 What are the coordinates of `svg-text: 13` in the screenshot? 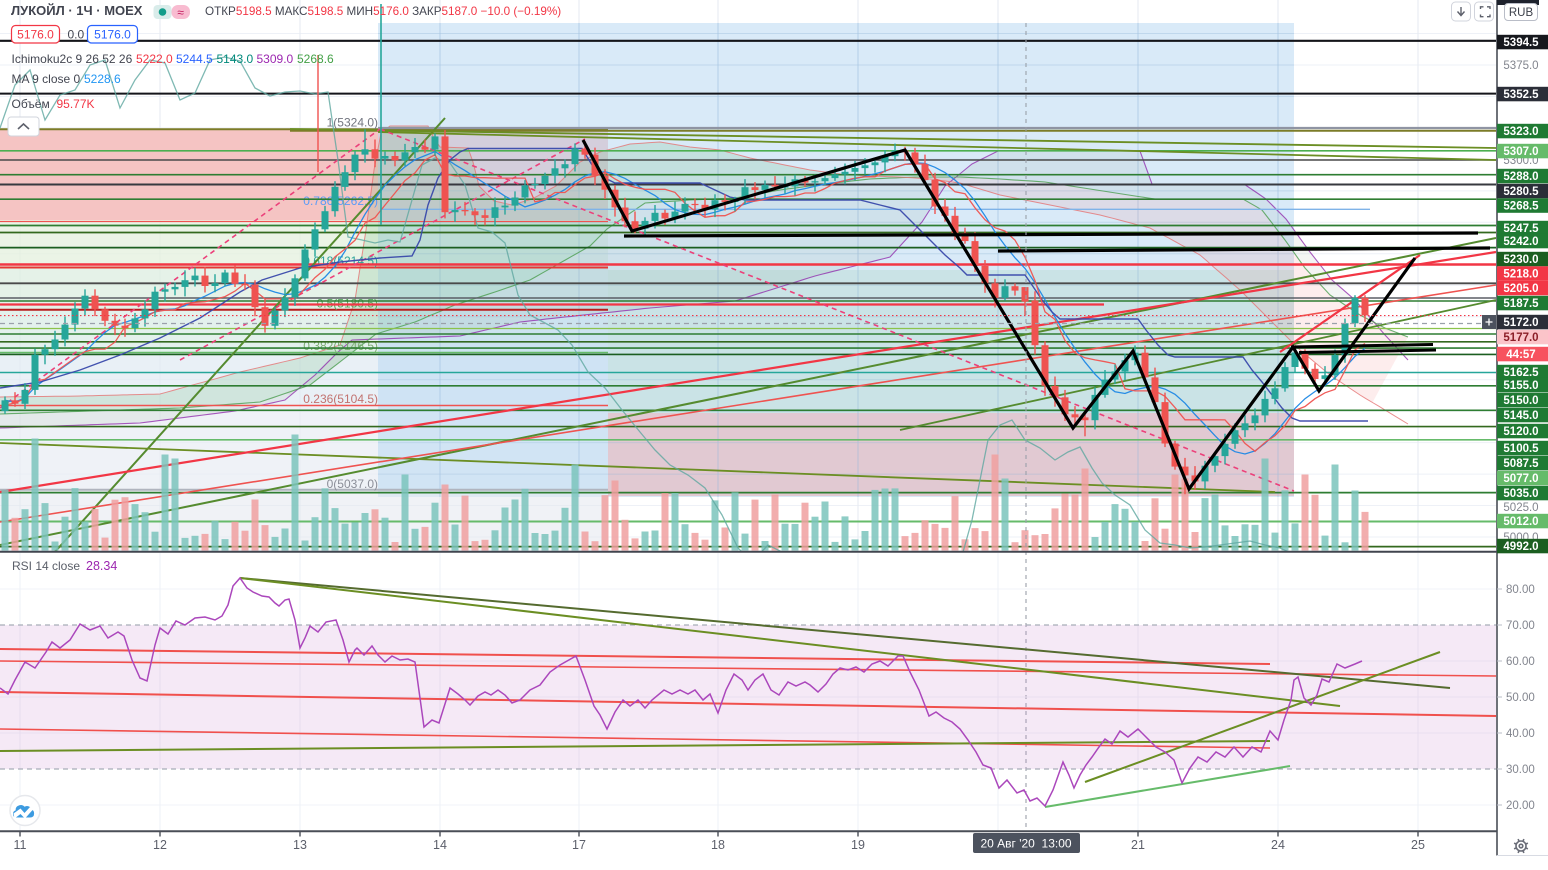 It's located at (300, 845).